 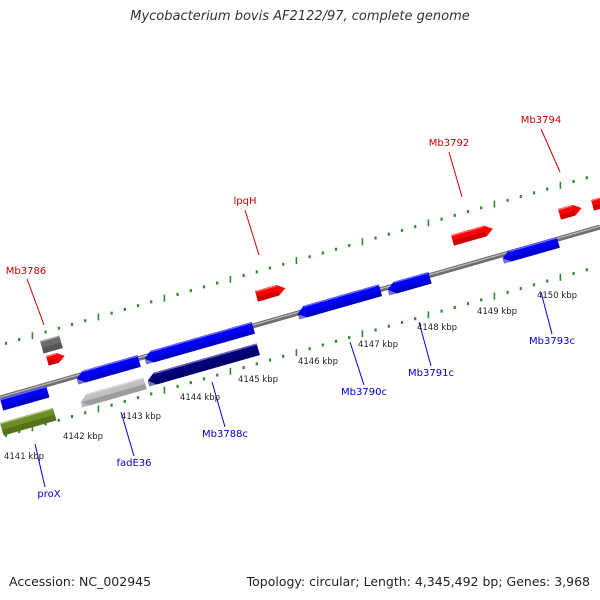 What do you see at coordinates (557, 296) in the screenshot?
I see `scale-label: 4150 kbp` at bounding box center [557, 296].